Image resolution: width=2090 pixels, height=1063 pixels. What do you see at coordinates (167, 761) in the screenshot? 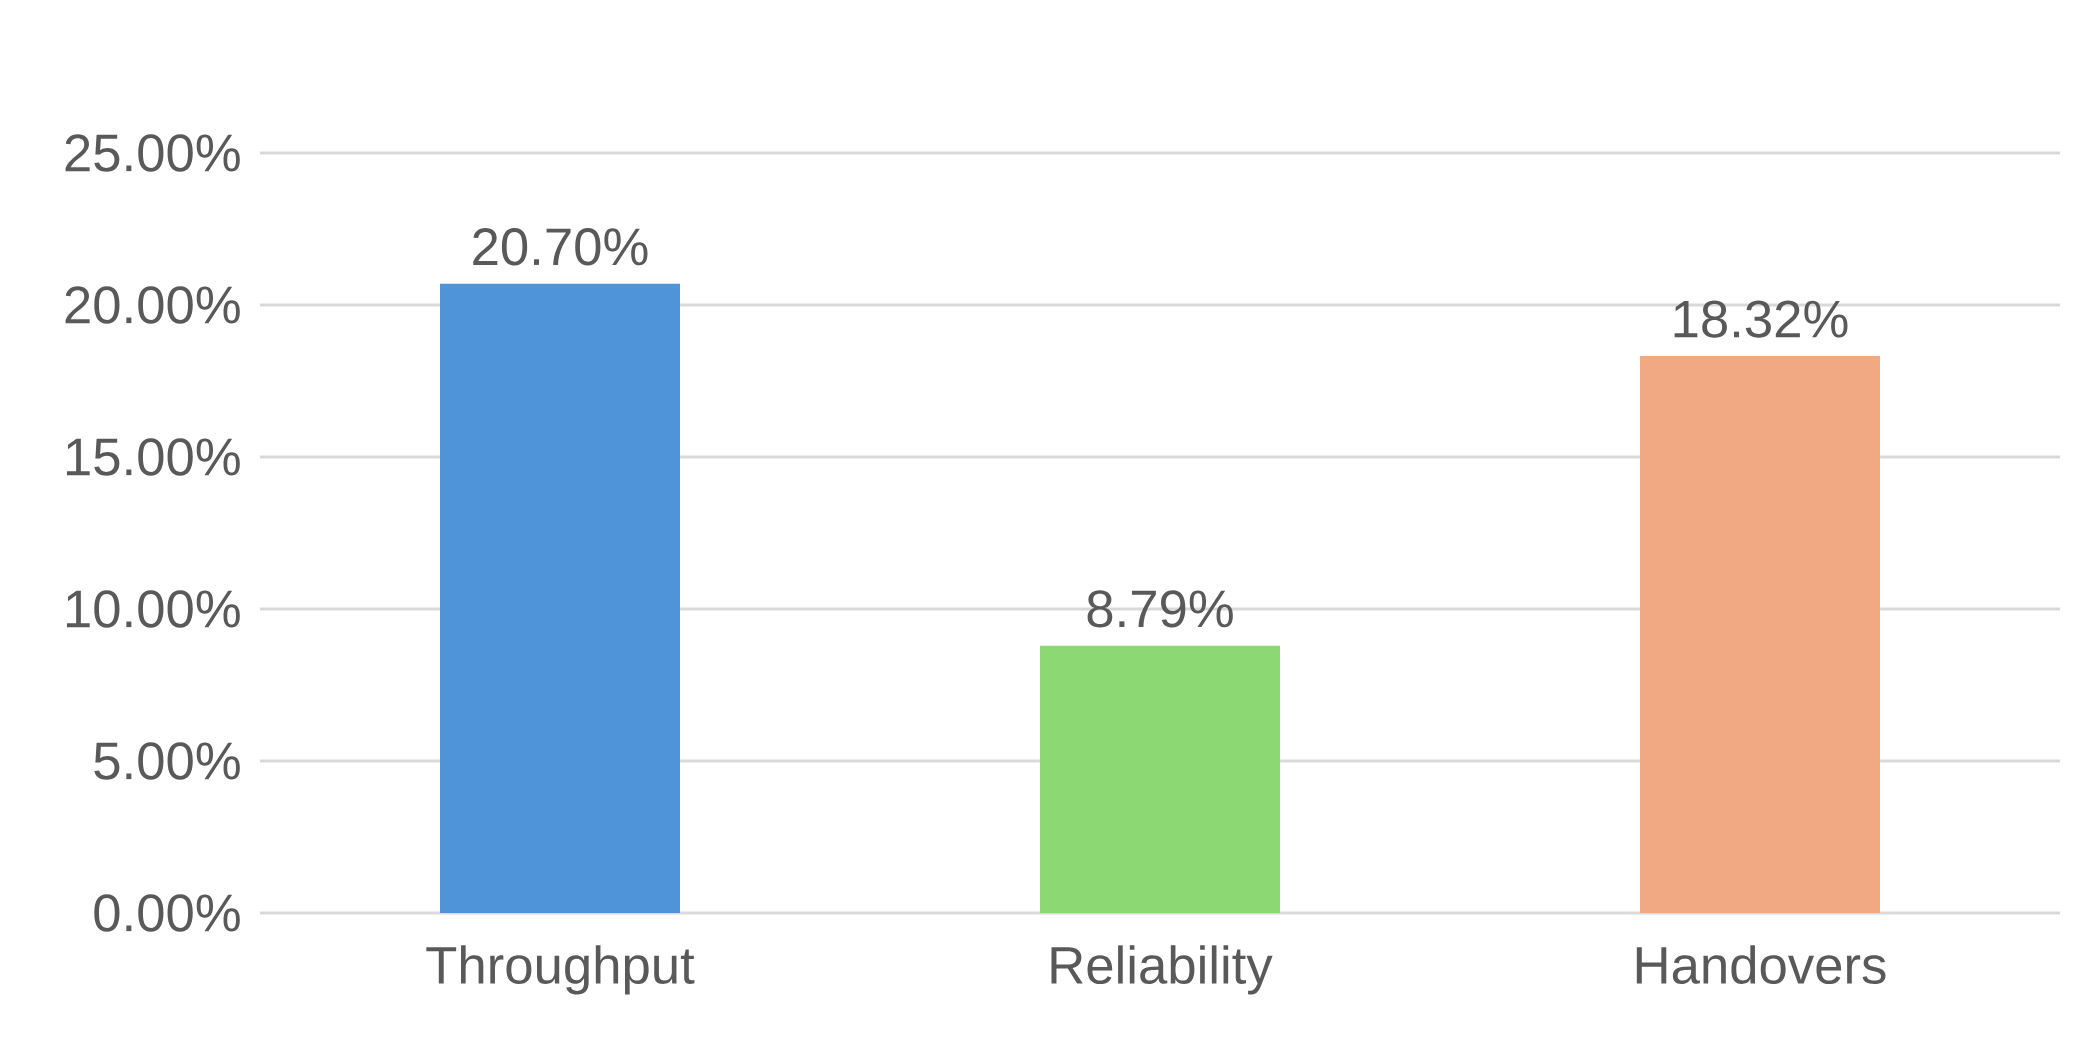
I see `y-tick-label: 5.00%` at bounding box center [167, 761].